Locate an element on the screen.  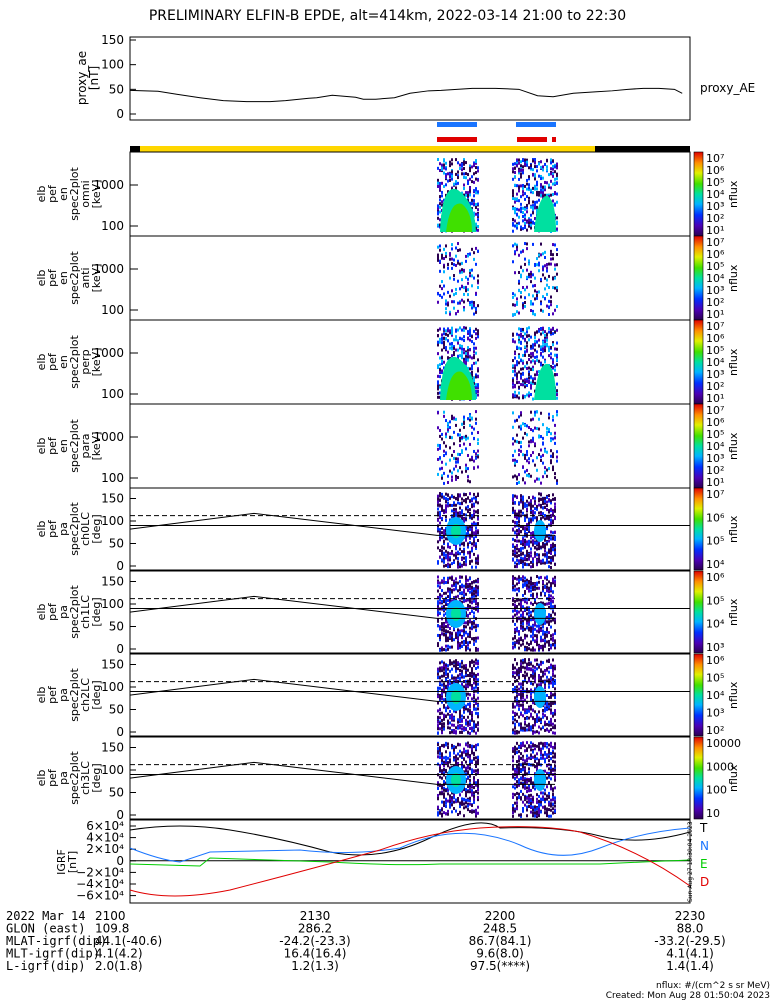
energy-panel-3-colorbar-label: nflux is located at coordinates (733, 362).